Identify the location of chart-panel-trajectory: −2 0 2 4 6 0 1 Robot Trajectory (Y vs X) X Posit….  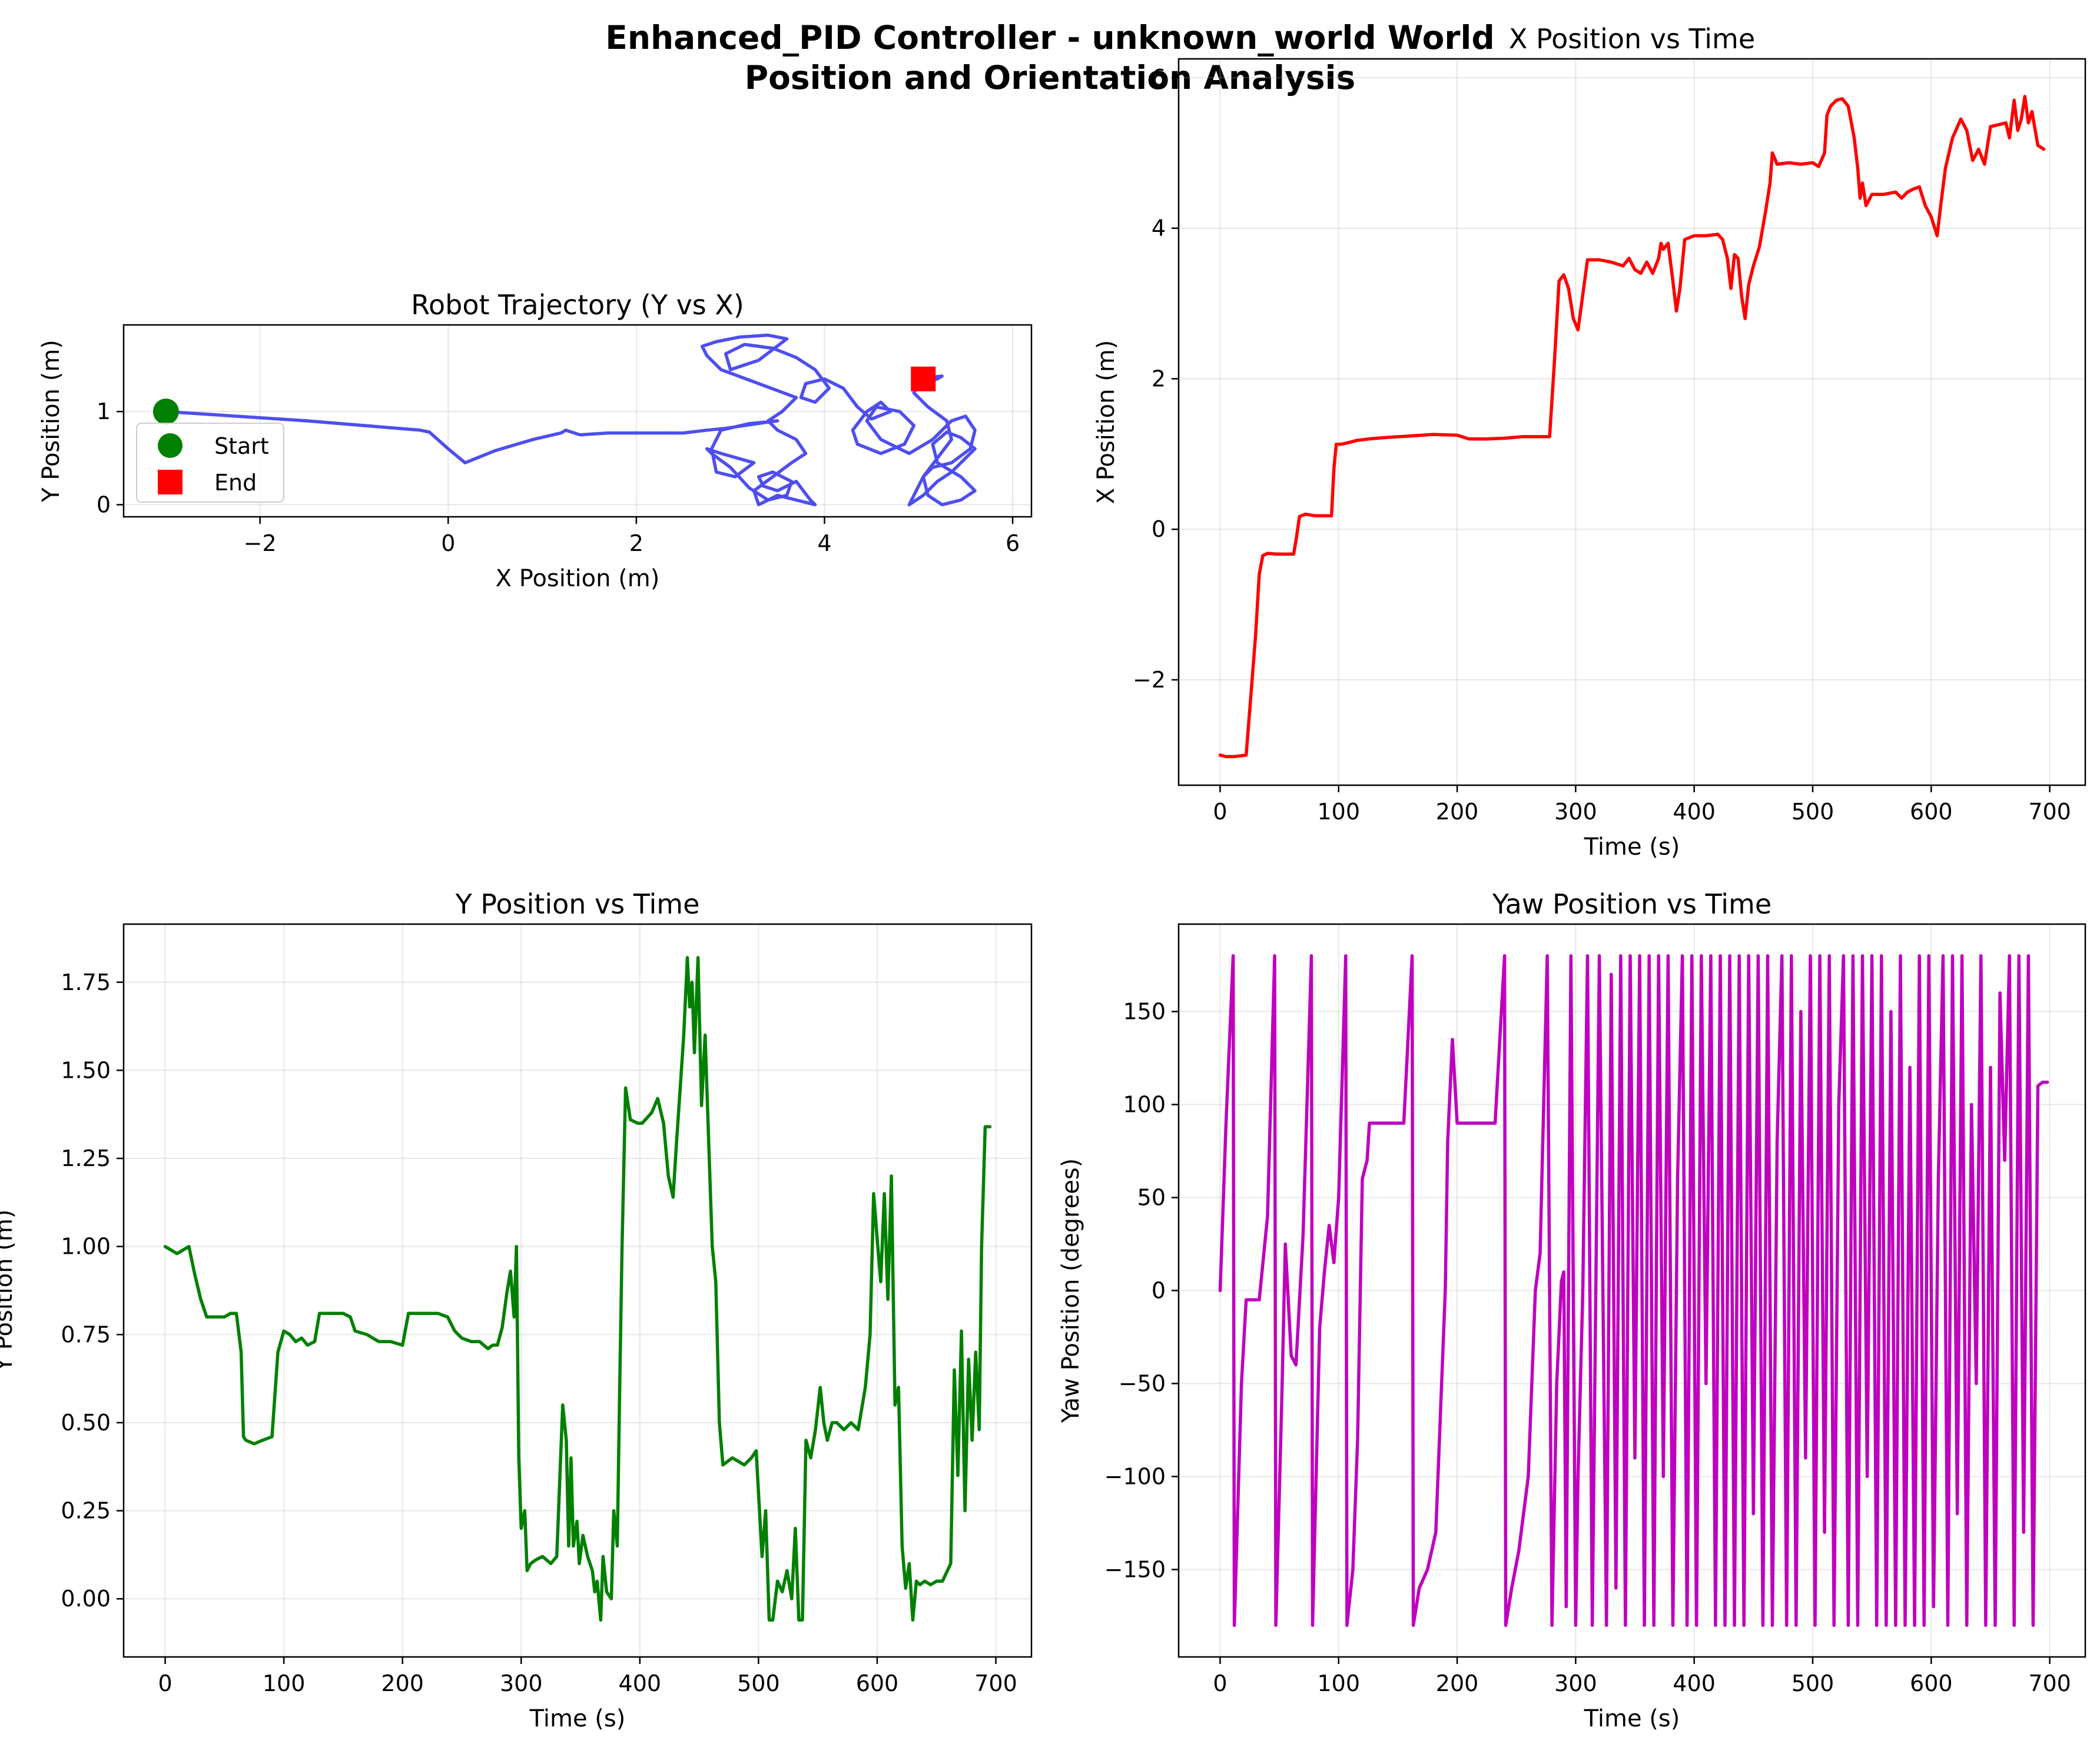
(535, 440).